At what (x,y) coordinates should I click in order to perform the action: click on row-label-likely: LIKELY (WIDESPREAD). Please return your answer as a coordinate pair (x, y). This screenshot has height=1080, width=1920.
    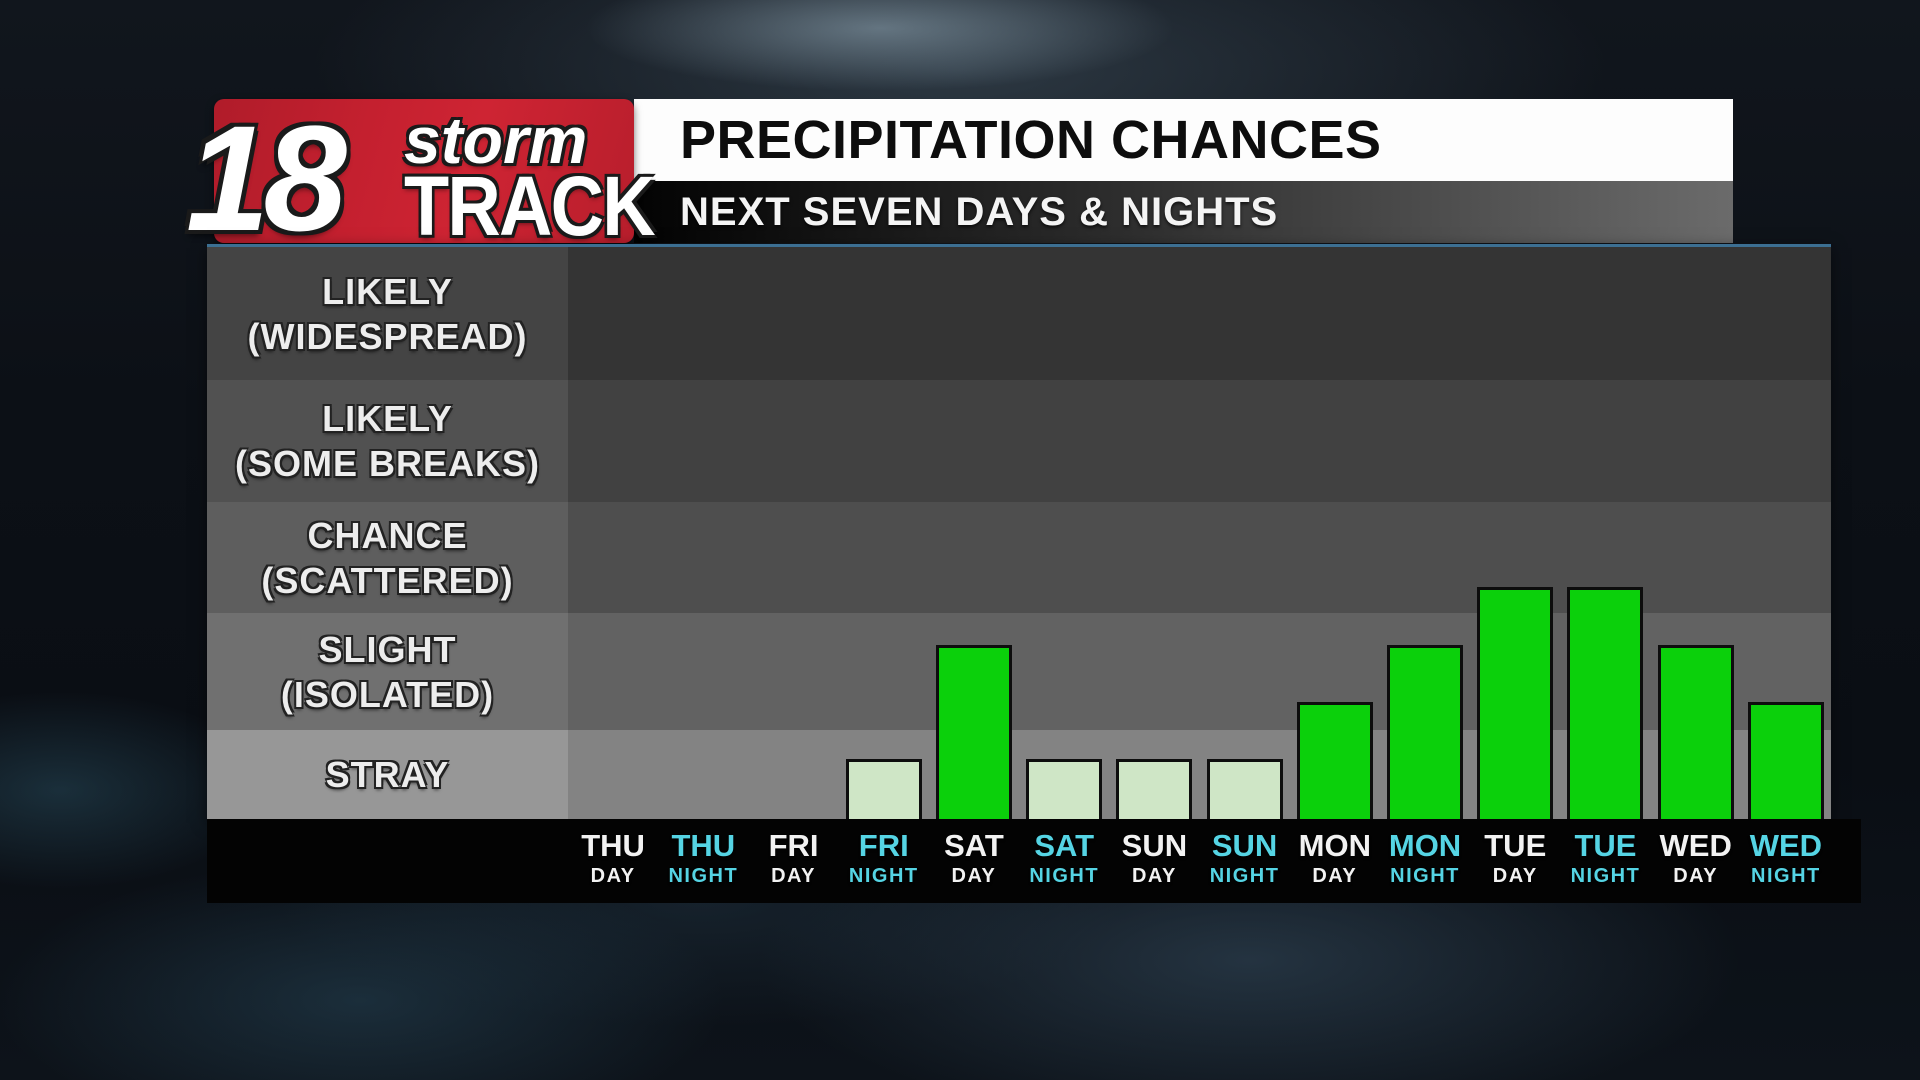
    Looking at the image, I should click on (387, 313).